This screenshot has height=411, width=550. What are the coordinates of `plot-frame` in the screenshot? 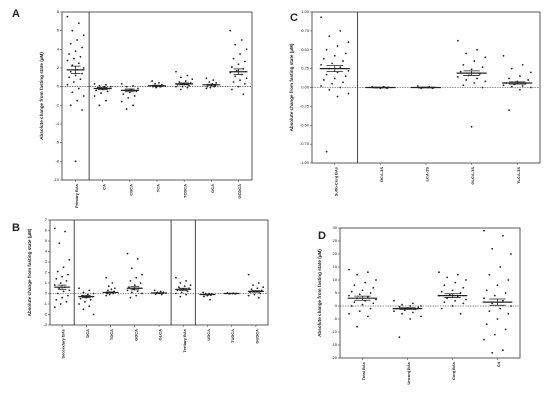 It's located at (430, 293).